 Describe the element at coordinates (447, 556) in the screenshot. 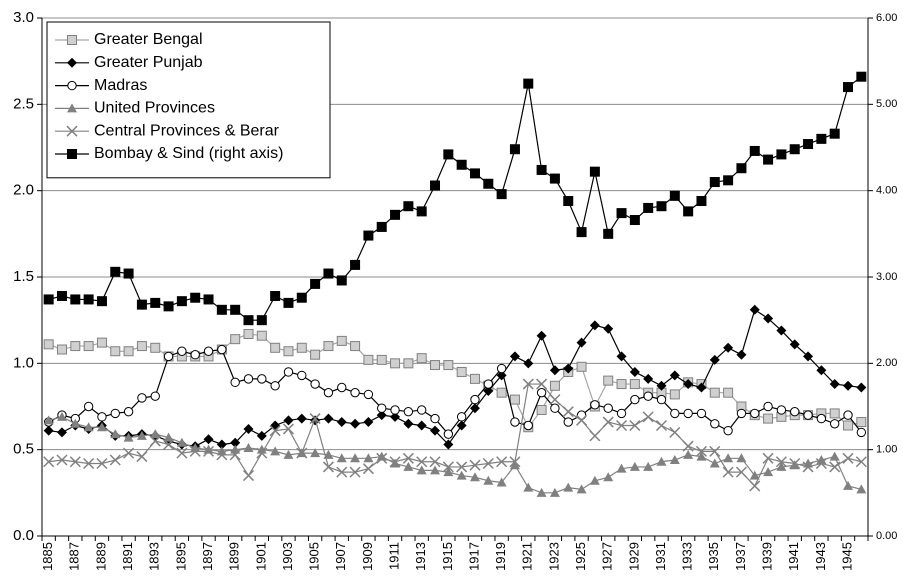

I see `x-tick-label: 1915` at that location.